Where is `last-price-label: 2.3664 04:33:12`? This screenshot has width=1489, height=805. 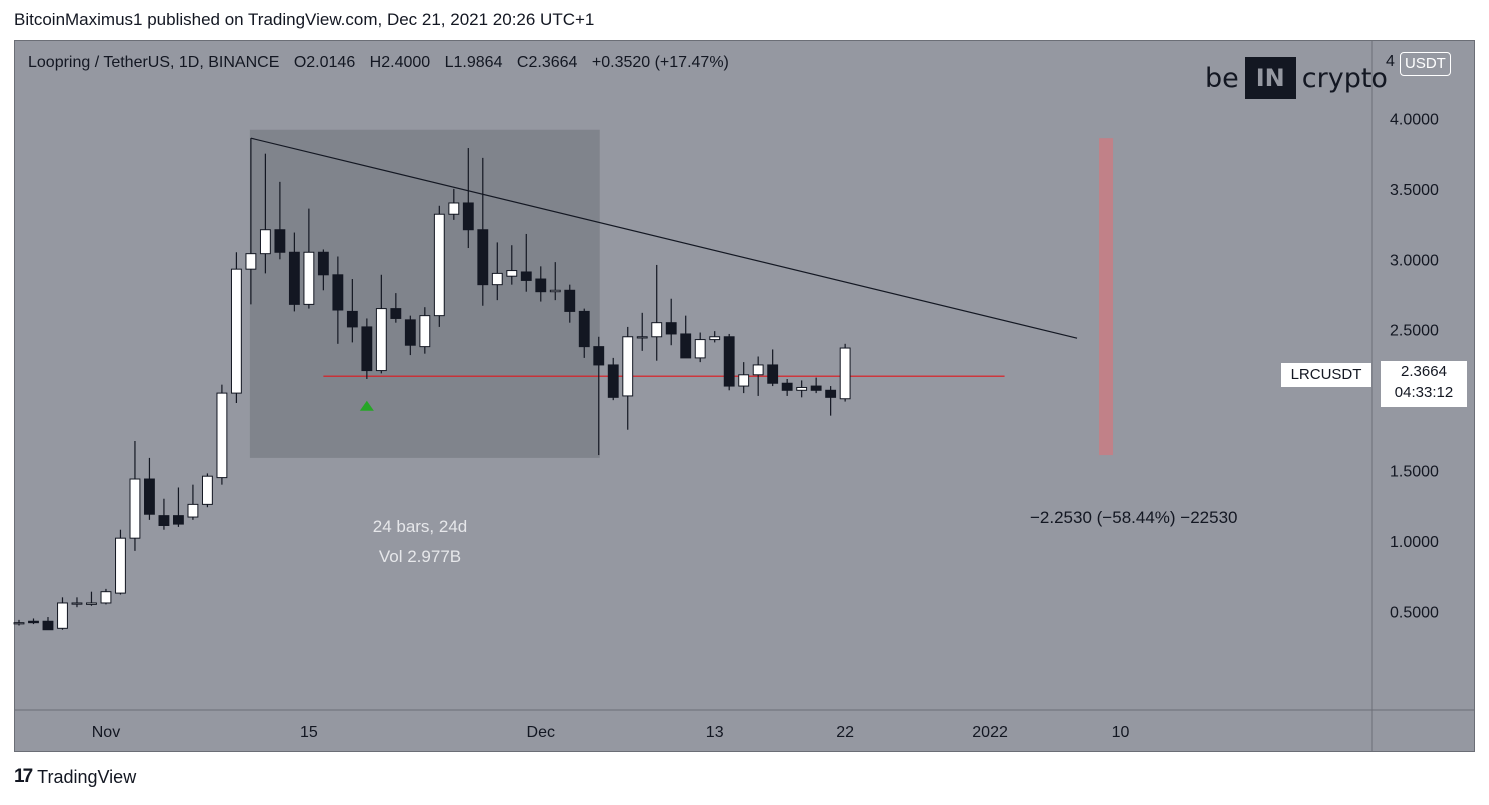 last-price-label: 2.3664 04:33:12 is located at coordinates (1424, 384).